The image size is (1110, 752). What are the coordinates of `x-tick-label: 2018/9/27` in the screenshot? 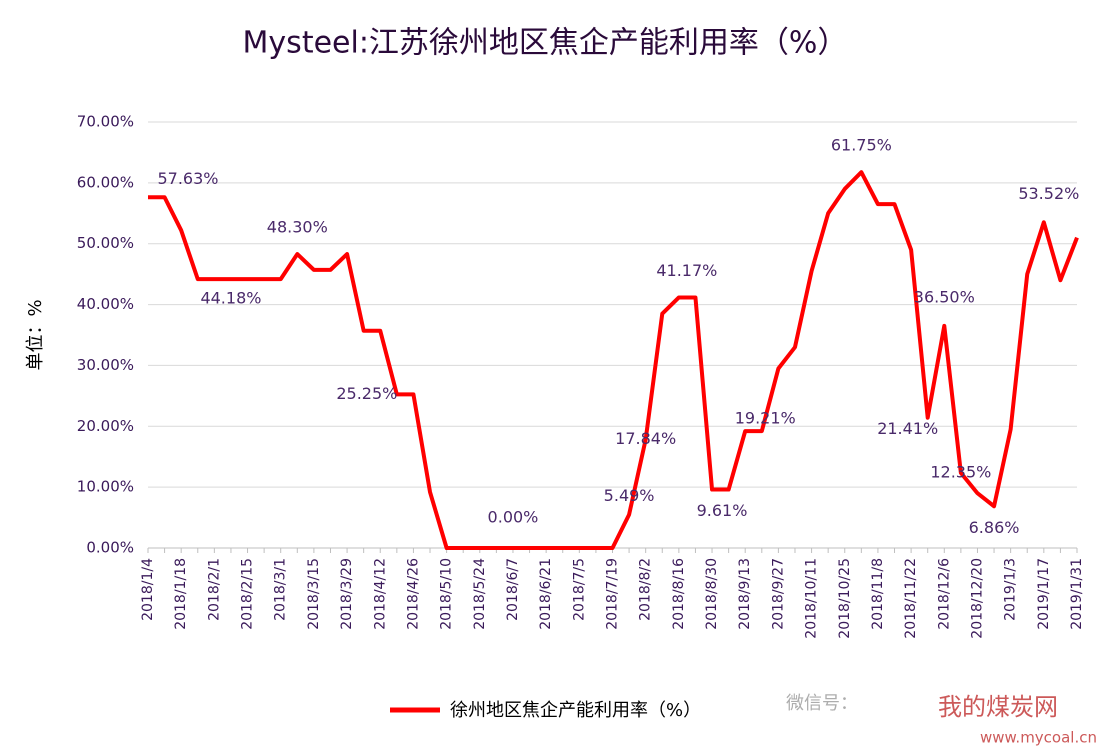 It's located at (778, 594).